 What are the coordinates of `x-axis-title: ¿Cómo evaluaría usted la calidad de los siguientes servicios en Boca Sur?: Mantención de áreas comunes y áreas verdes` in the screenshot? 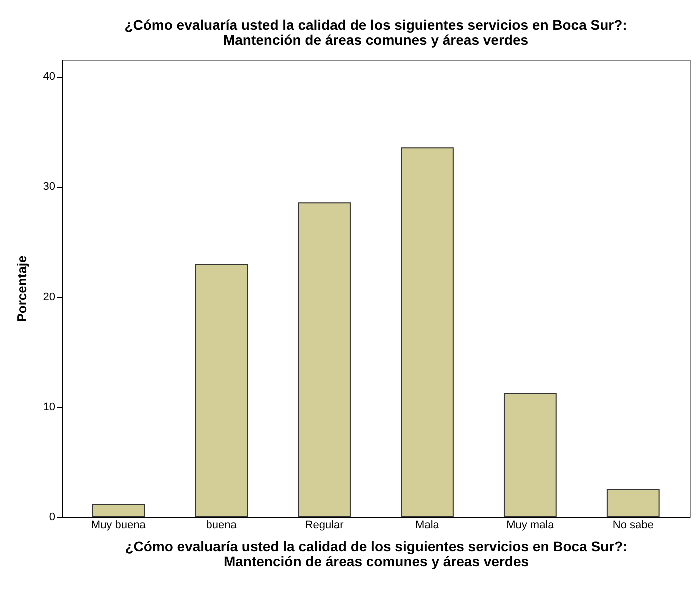 It's located at (376, 554).